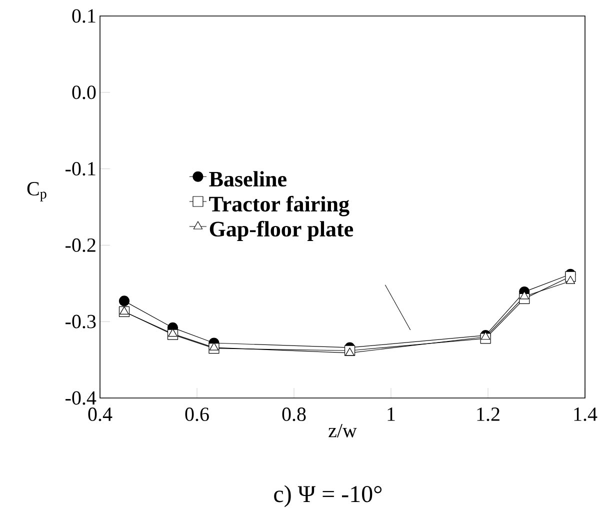 Image resolution: width=613 pixels, height=525 pixels. What do you see at coordinates (279, 206) in the screenshot?
I see `legend-label: Tractor fairing` at bounding box center [279, 206].